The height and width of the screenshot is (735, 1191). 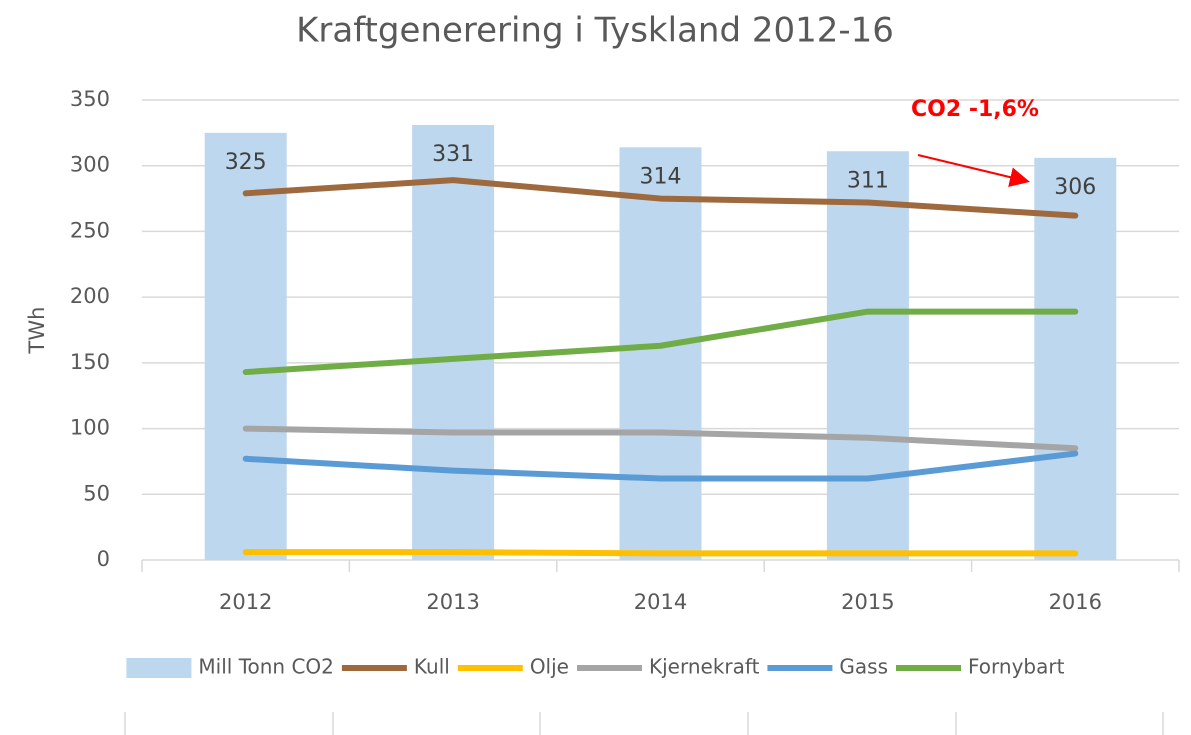 I want to click on legend-label: Mill Tonn CO2, so click(x=265, y=667).